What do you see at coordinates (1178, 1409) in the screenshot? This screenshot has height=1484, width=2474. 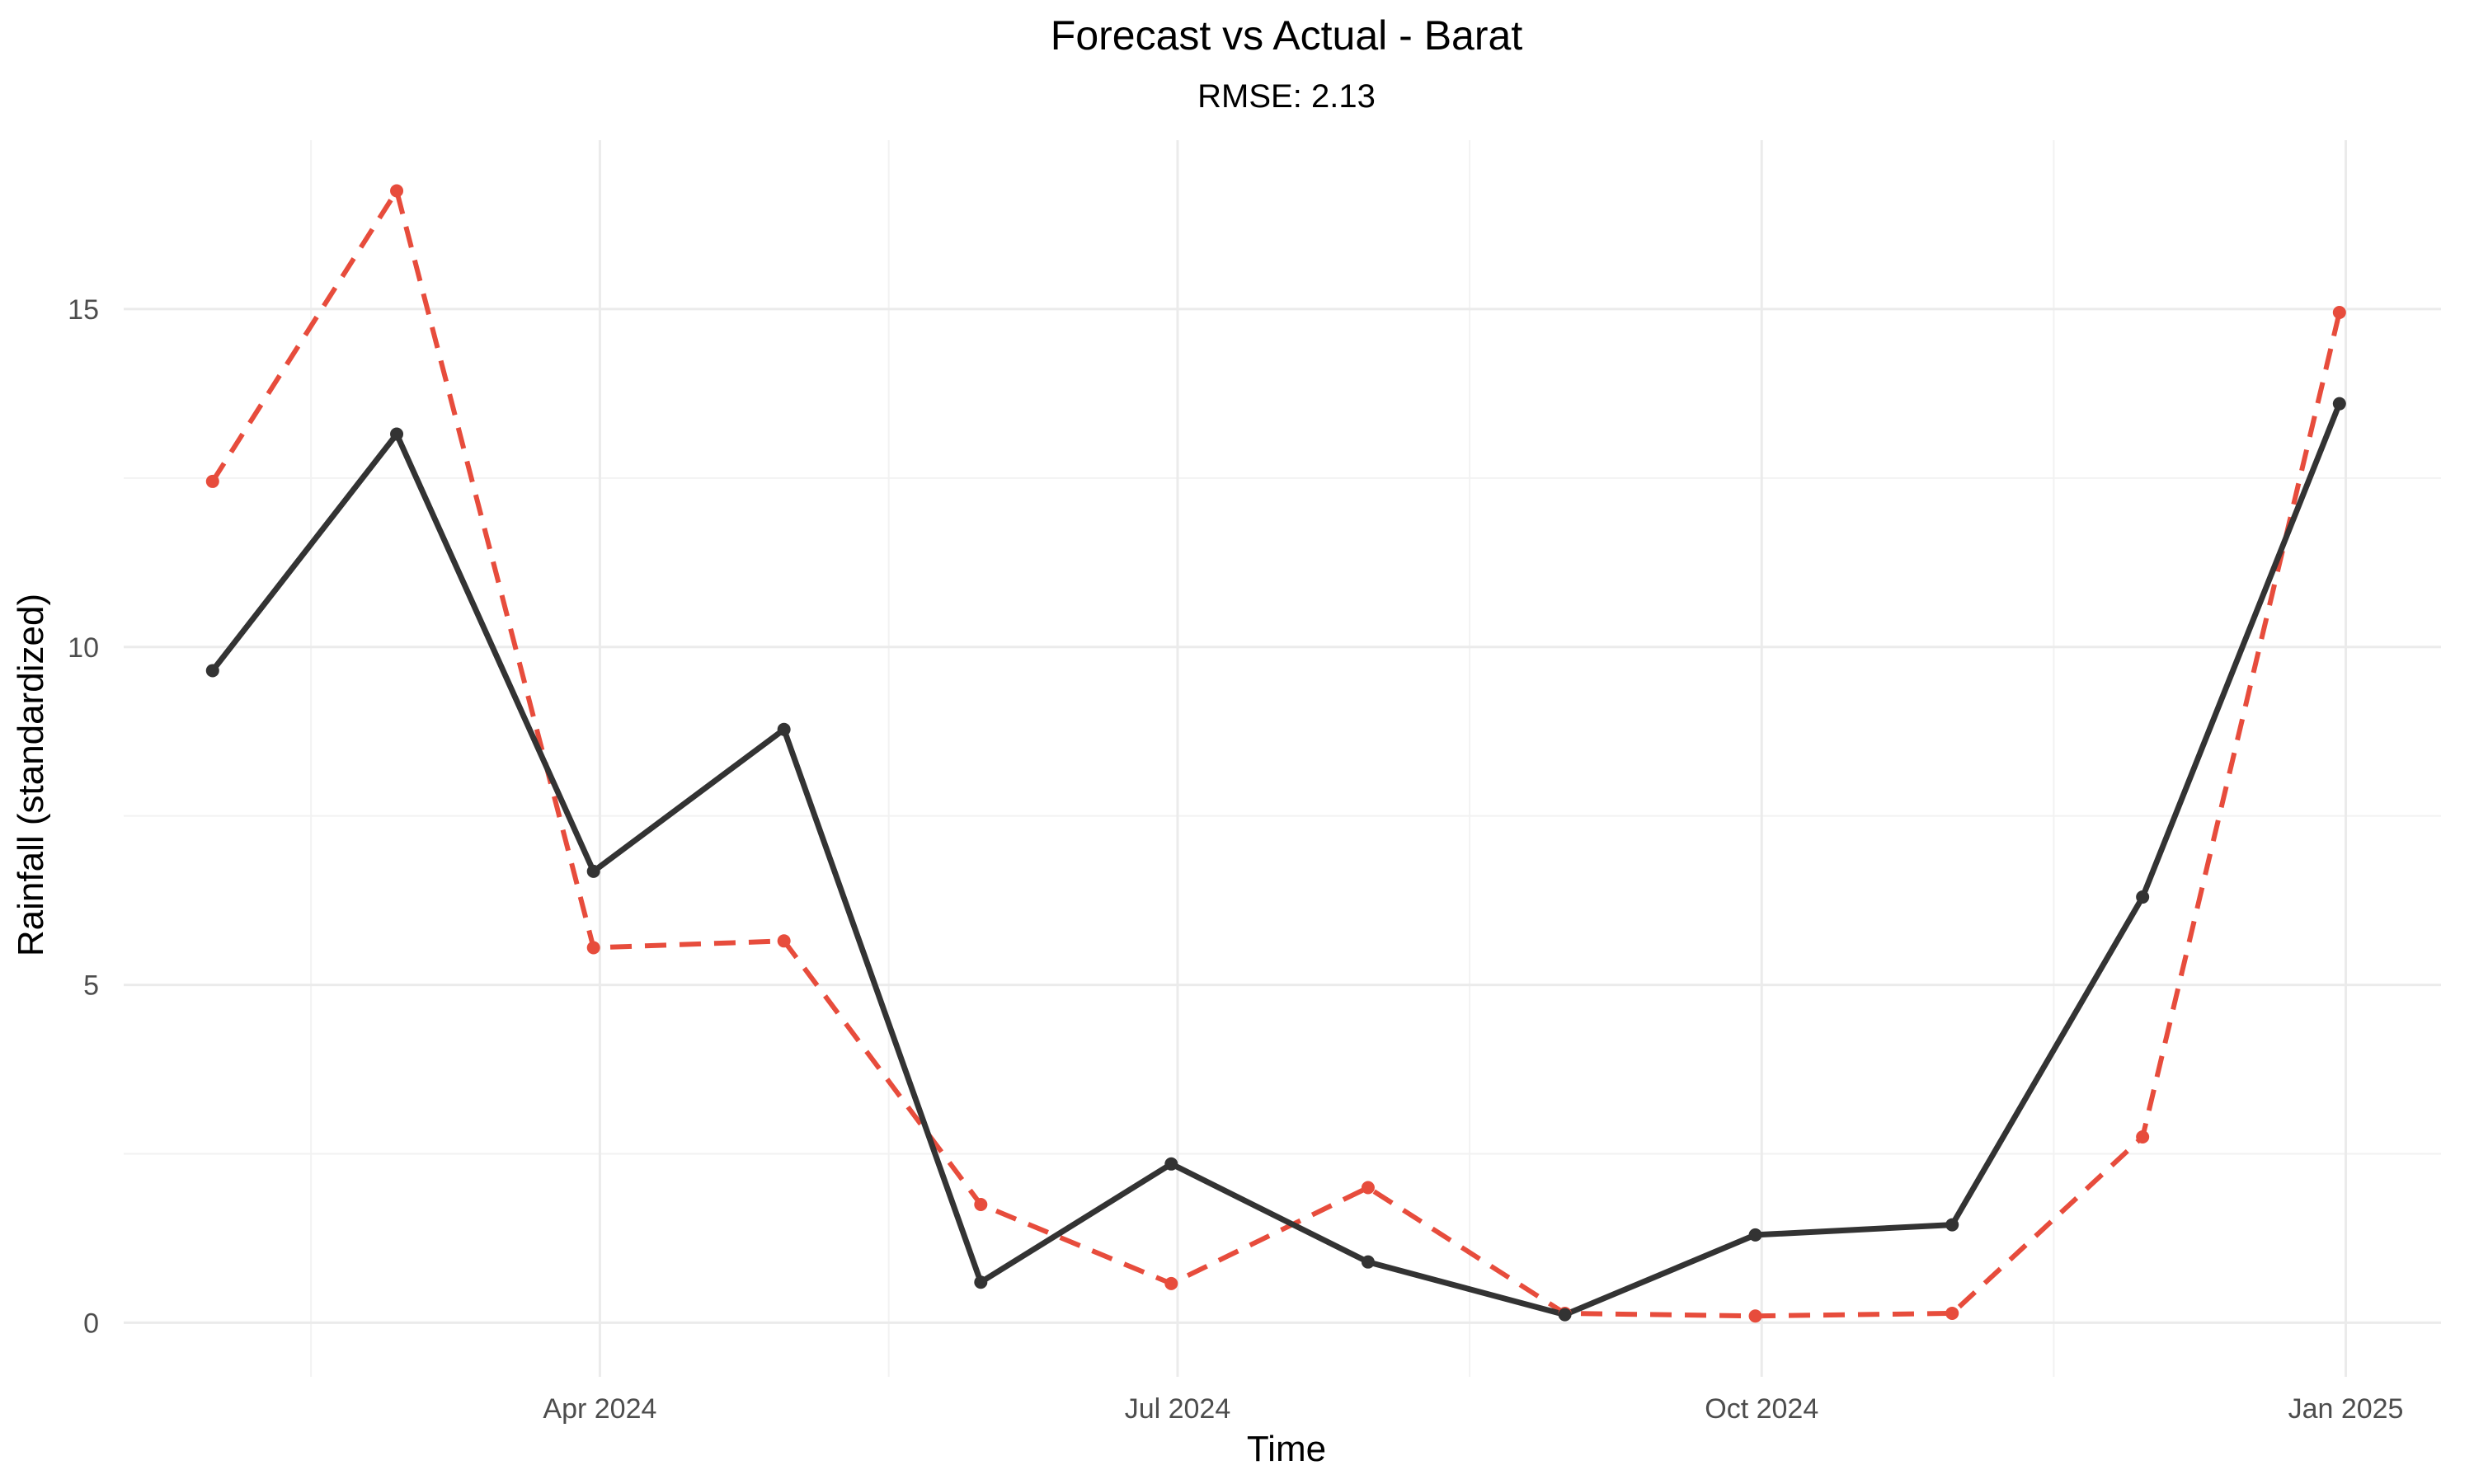 I see `x-tick-label: Jul 2024` at bounding box center [1178, 1409].